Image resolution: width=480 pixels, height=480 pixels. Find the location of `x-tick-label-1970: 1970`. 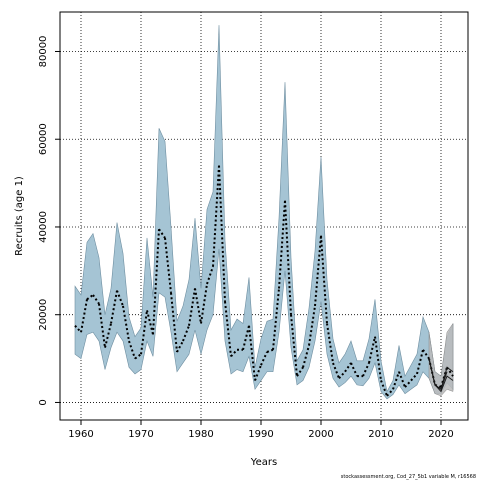

x-tick-label-1970: 1970 is located at coordinates (140, 434).